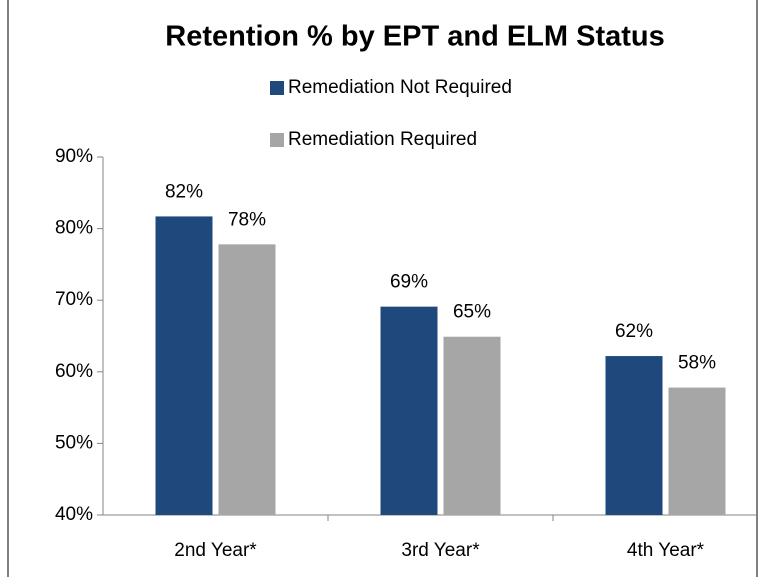  What do you see at coordinates (247, 219) in the screenshot?
I see `data-label: 78%` at bounding box center [247, 219].